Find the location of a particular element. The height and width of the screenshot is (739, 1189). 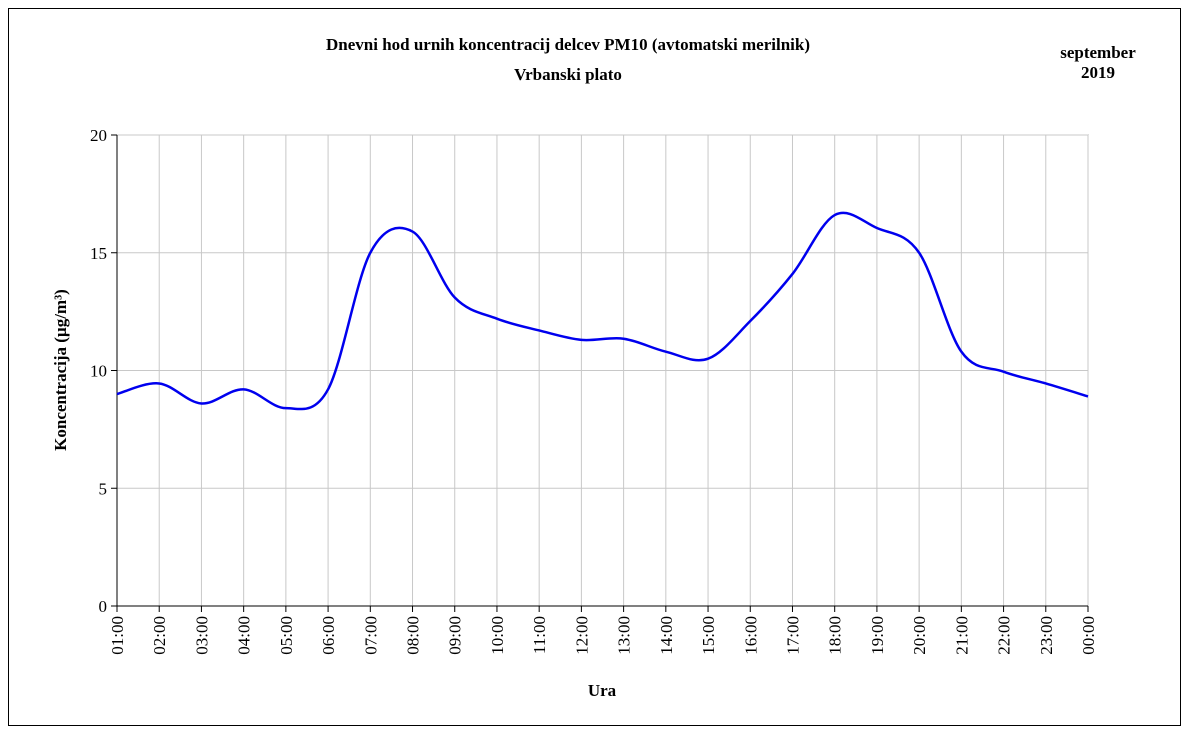

x-tick-label: 07:00 is located at coordinates (370, 635).